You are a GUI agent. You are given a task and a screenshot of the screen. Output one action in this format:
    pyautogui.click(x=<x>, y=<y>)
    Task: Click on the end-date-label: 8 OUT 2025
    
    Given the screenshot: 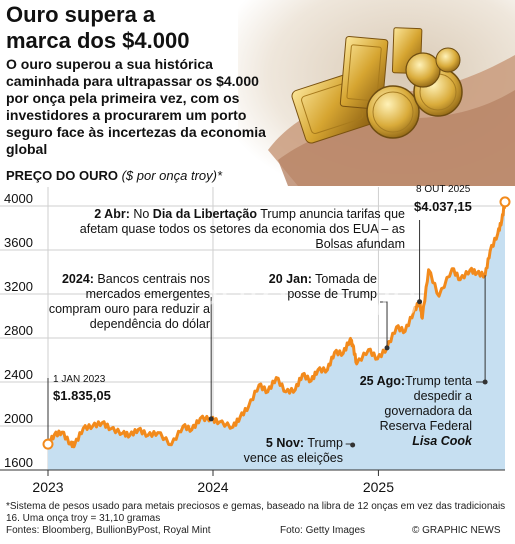 What is the action you would take?
    pyautogui.click(x=443, y=189)
    